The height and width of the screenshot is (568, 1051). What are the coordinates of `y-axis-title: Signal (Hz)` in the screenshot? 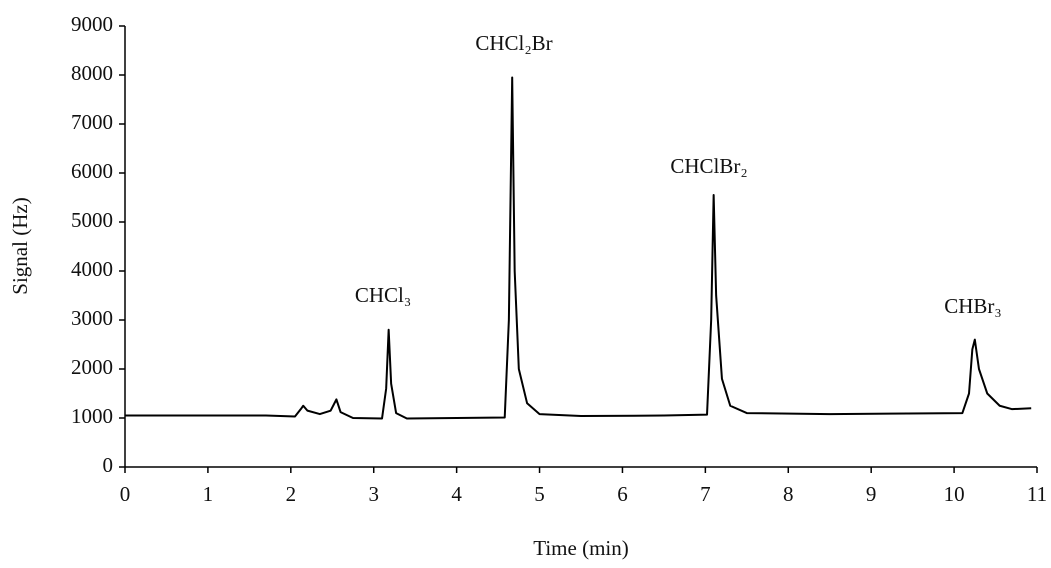 It's located at (20, 245).